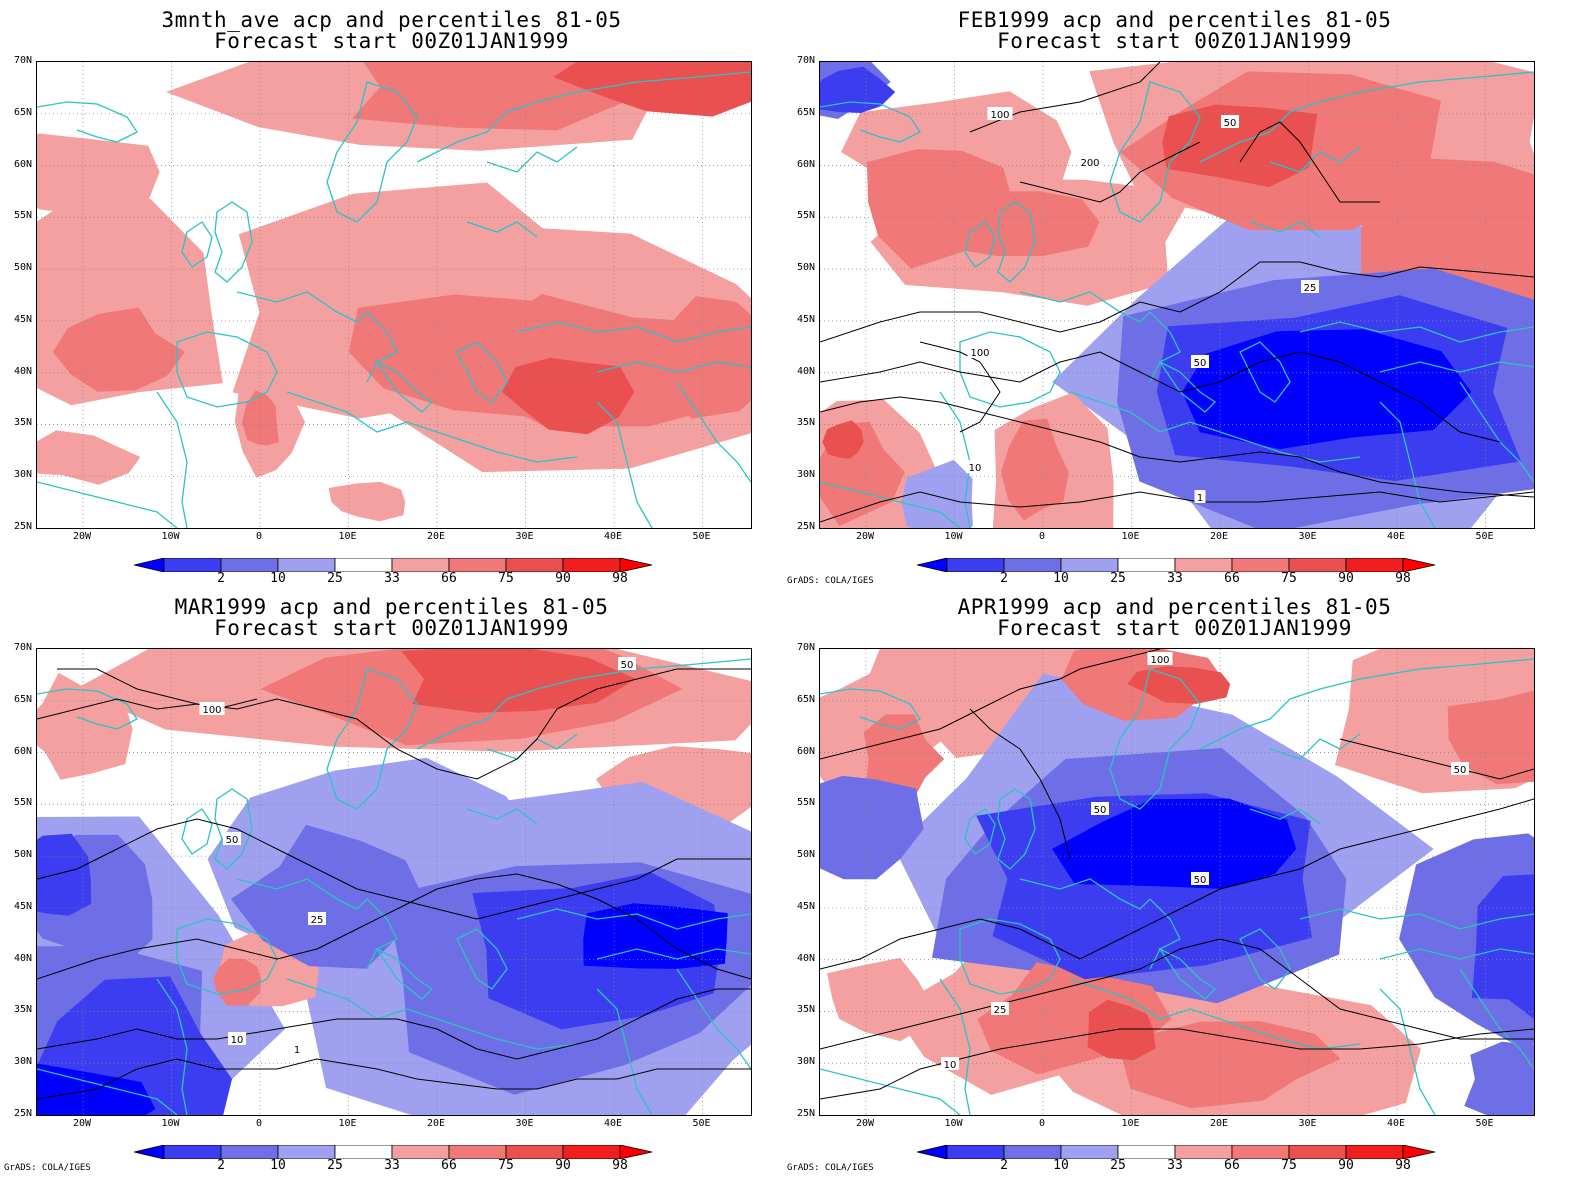 The image size is (1596, 1196). Describe the element at coordinates (1000, 1010) in the screenshot. I see `svg-text: 25` at that location.